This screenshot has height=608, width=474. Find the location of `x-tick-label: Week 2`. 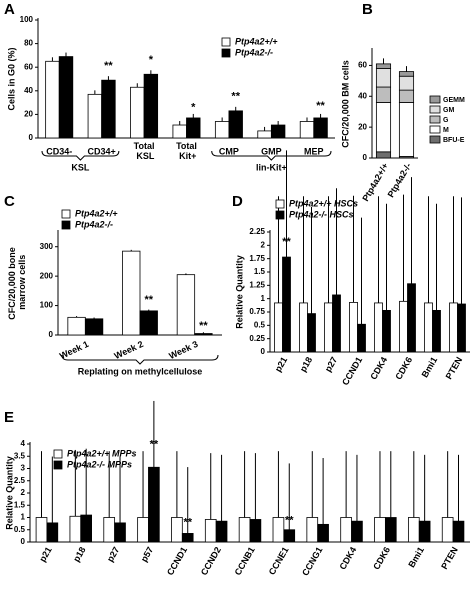

x-tick-label: Week 2 is located at coordinates (129, 350).